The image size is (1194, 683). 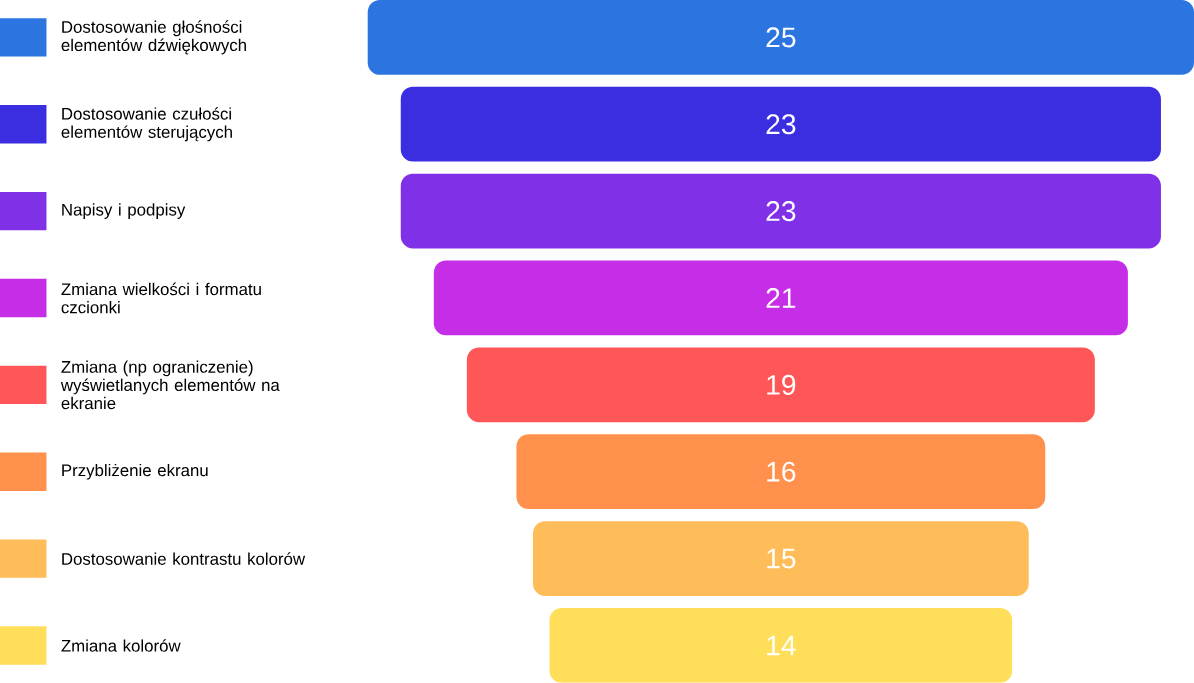 I want to click on data-label: 21, so click(x=781, y=298).